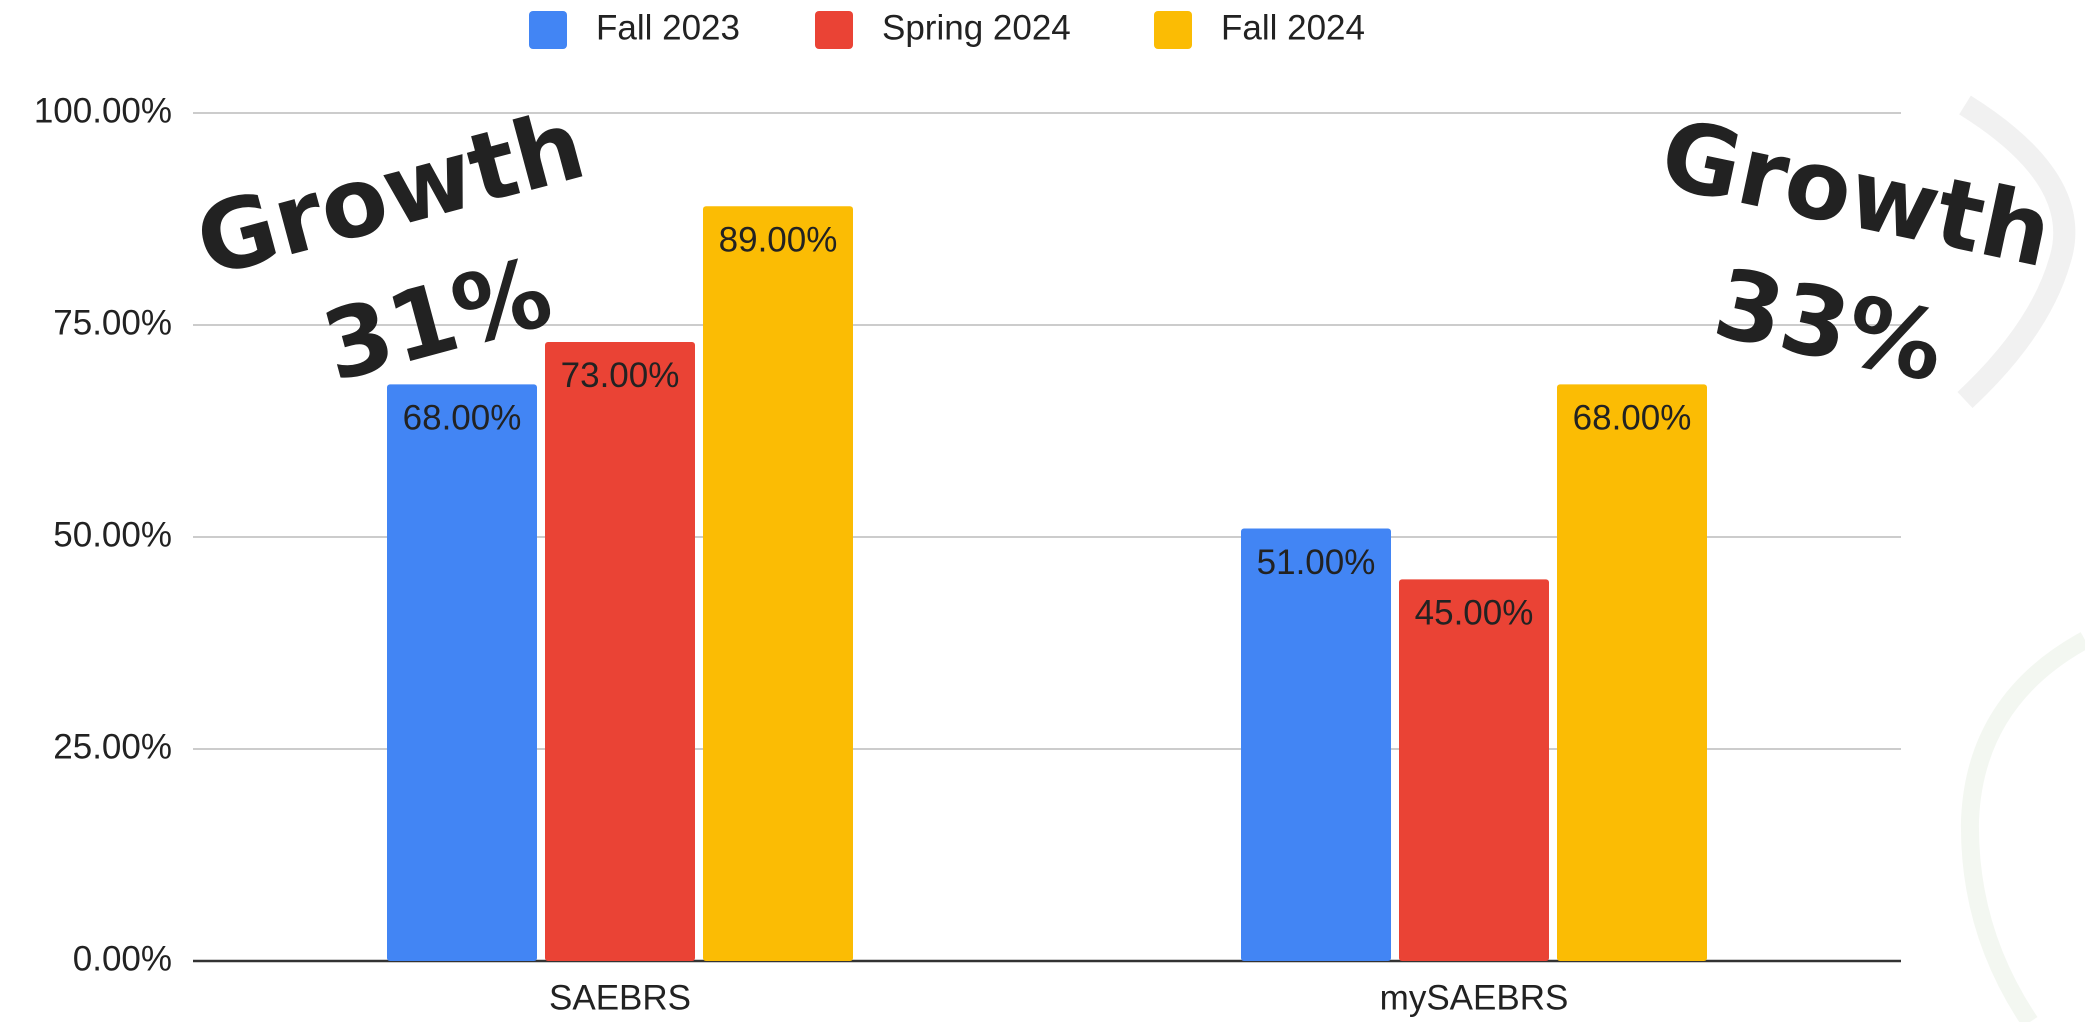 Image resolution: width=2085 pixels, height=1022 pixels. I want to click on legend-label: Fall 2023, so click(668, 27).